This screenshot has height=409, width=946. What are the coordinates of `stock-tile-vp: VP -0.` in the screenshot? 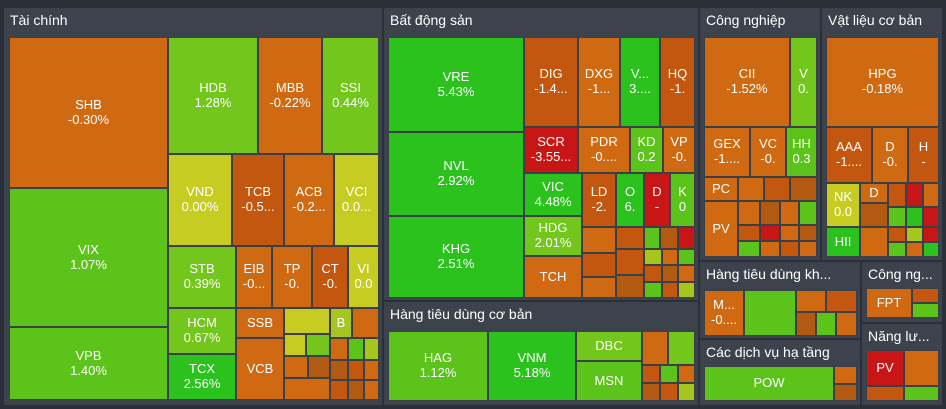 It's located at (679, 150).